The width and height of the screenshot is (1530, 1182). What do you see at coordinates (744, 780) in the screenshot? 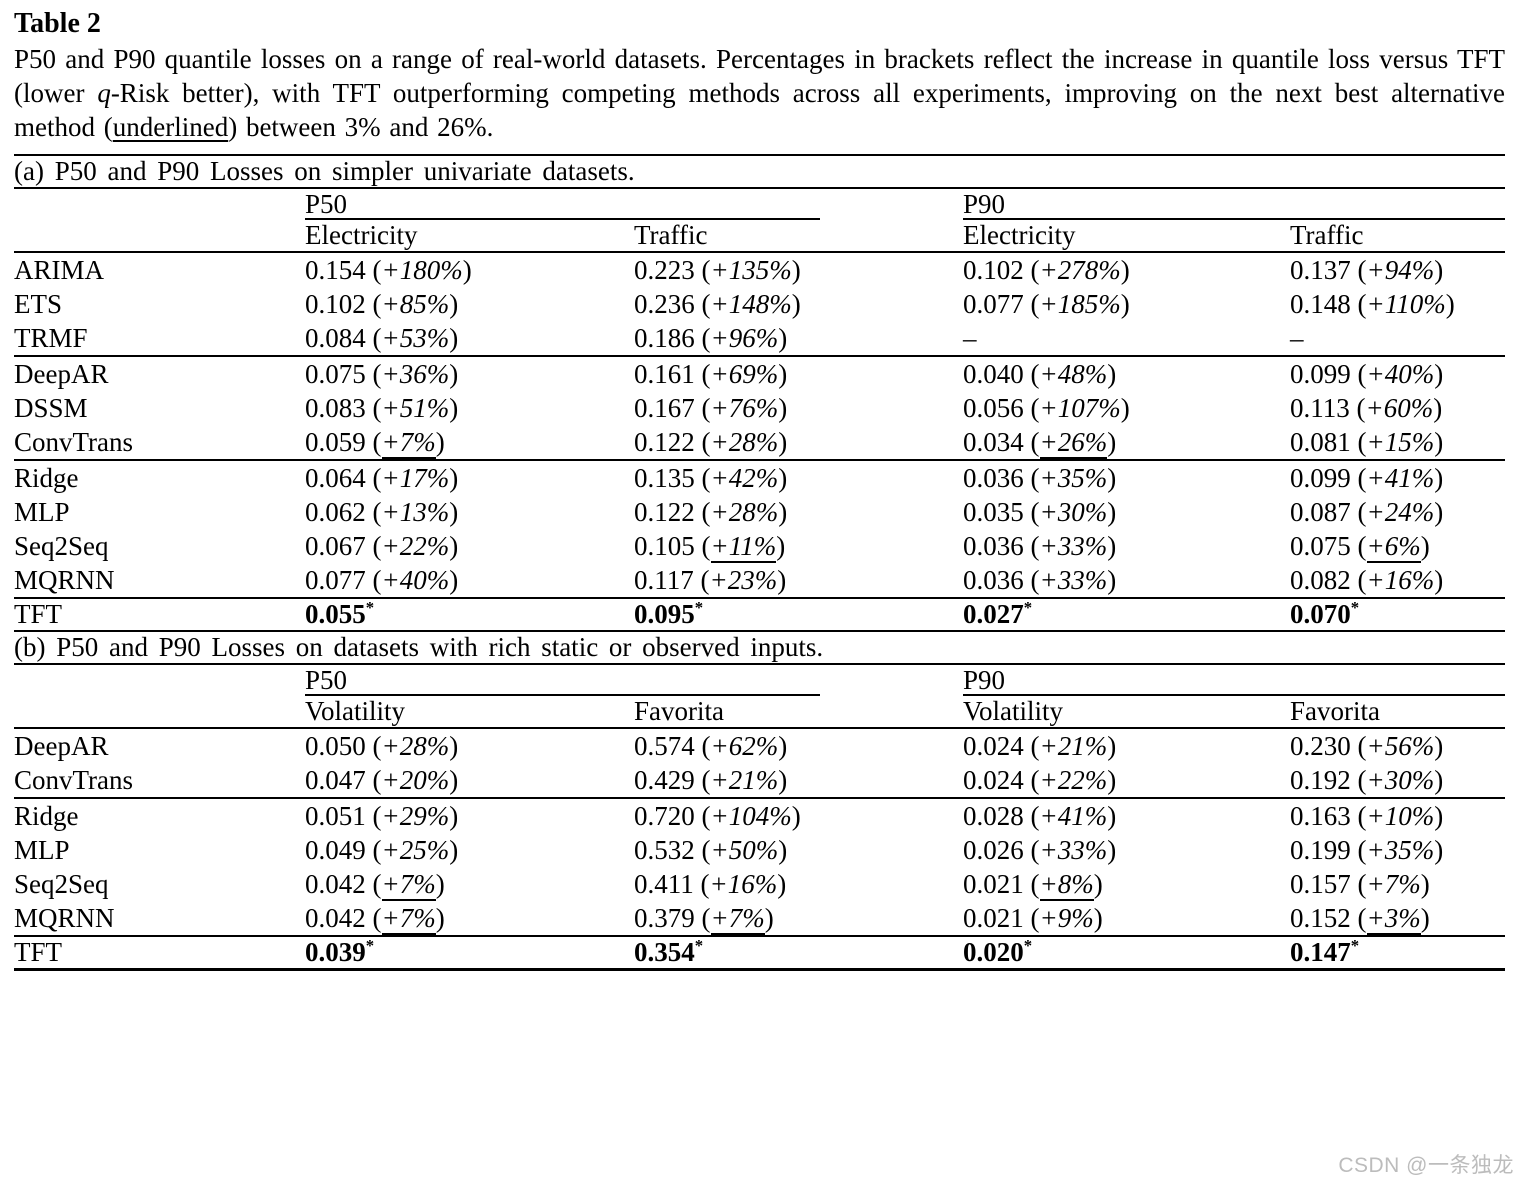
I see `percent-increase: +21%` at bounding box center [744, 780].